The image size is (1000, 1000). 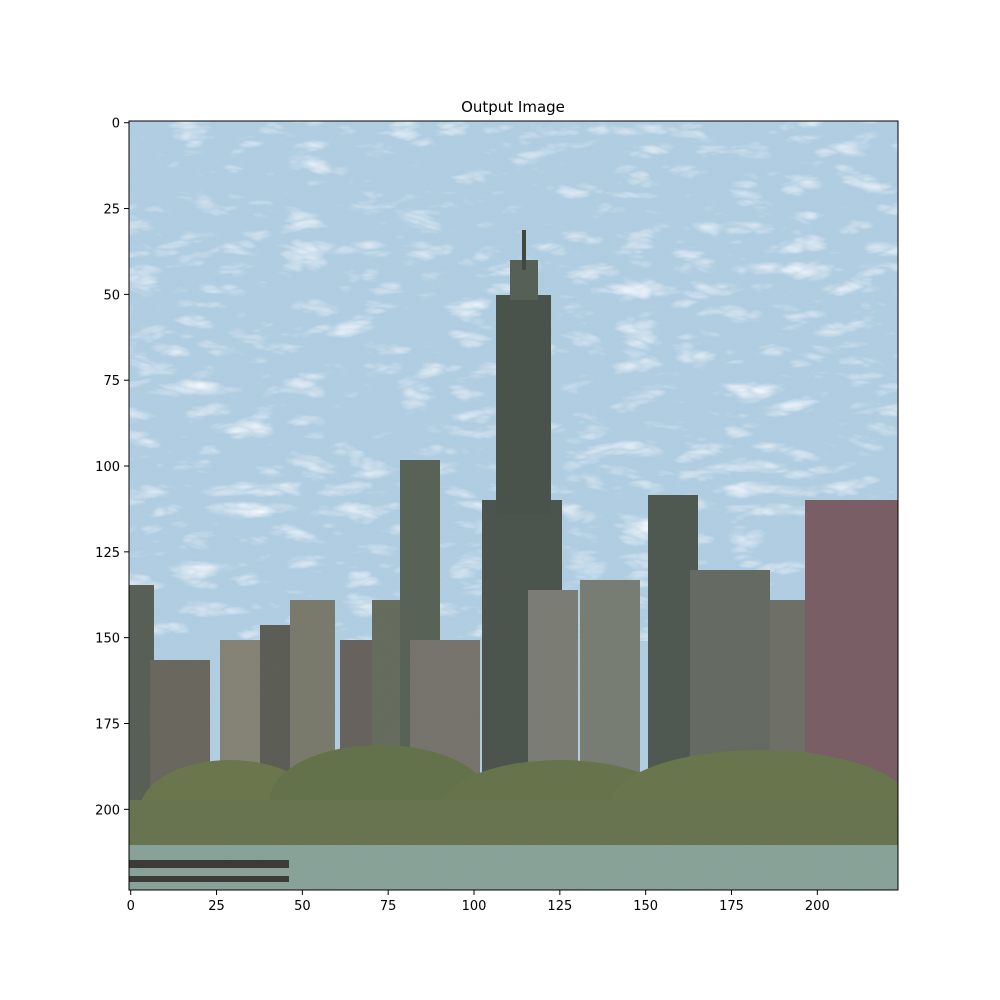 I want to click on x-tick-label: 0, so click(x=131, y=906).